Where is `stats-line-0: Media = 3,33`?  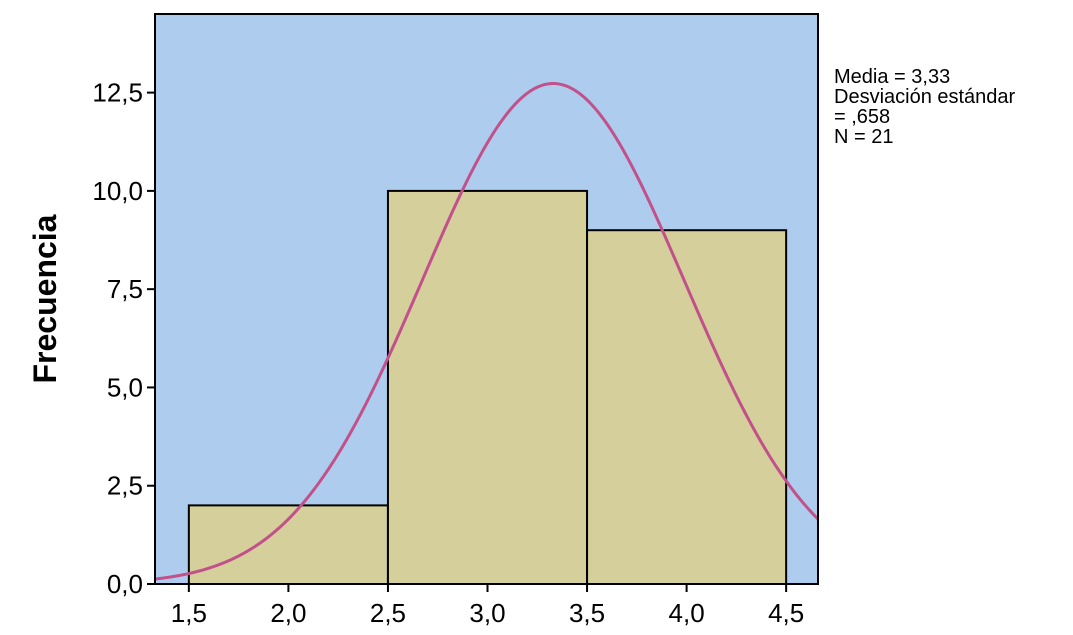 stats-line-0: Media = 3,33 is located at coordinates (892, 77).